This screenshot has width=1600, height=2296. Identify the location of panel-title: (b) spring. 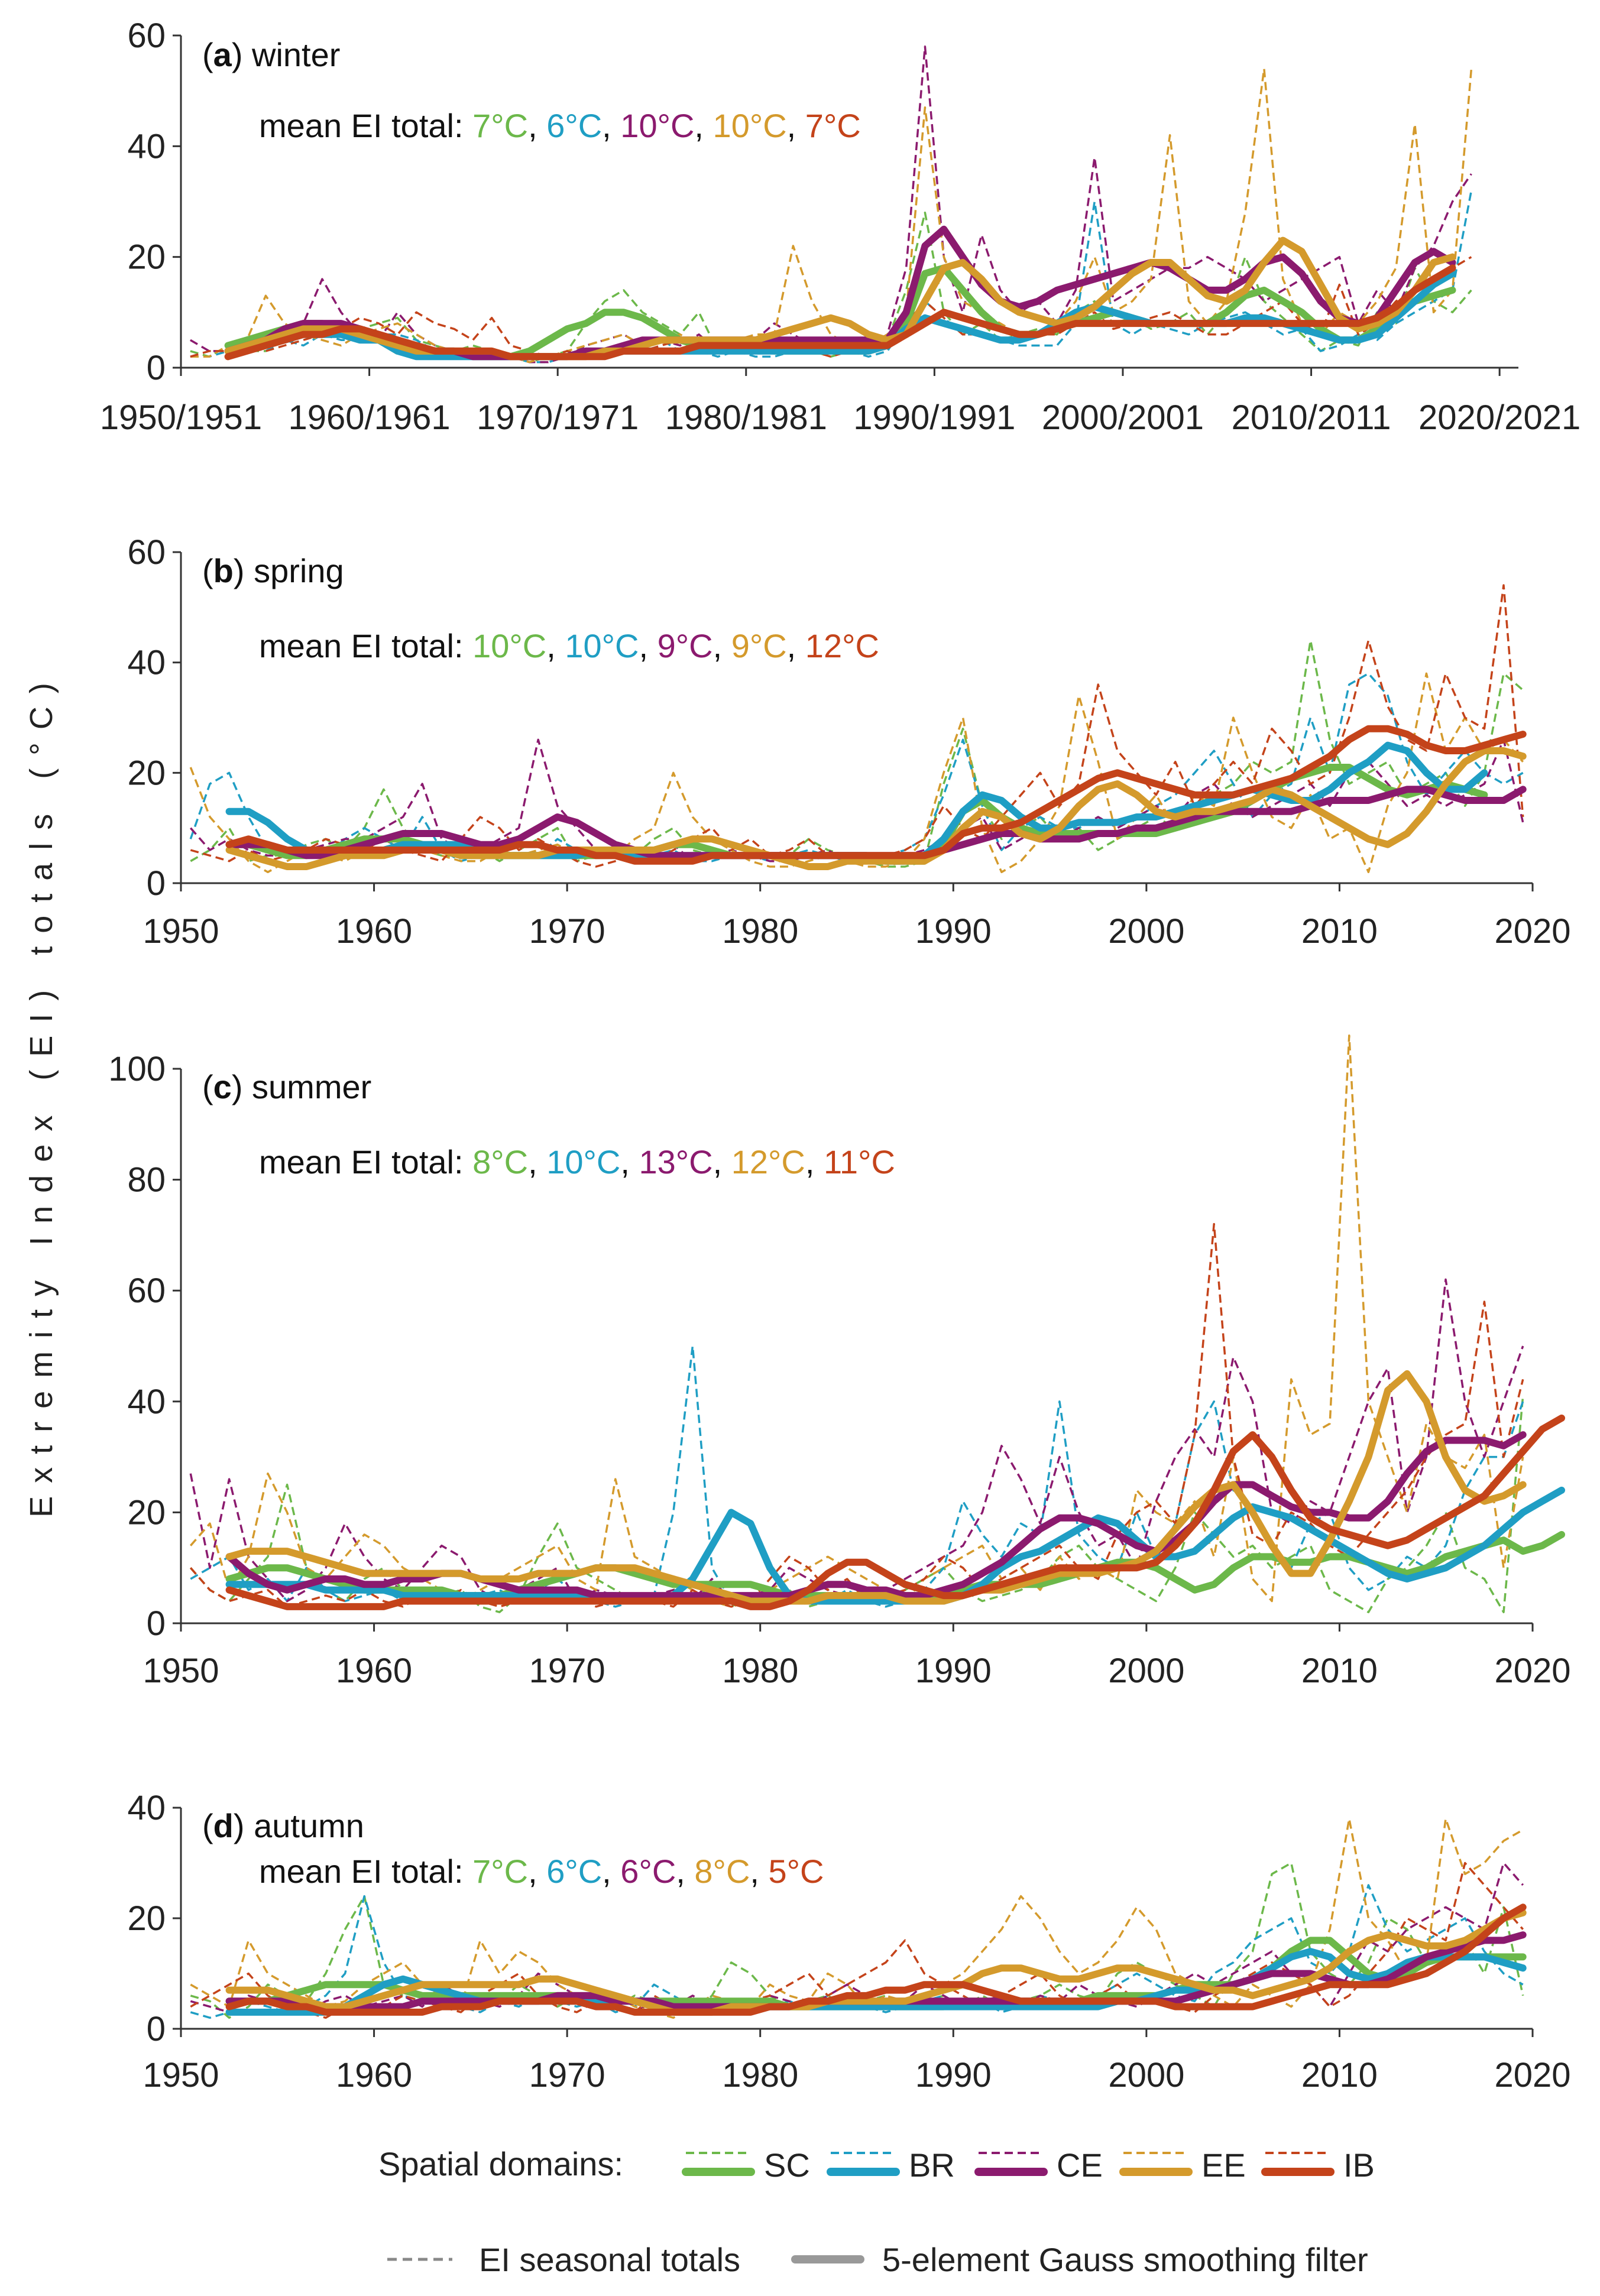
(273, 570).